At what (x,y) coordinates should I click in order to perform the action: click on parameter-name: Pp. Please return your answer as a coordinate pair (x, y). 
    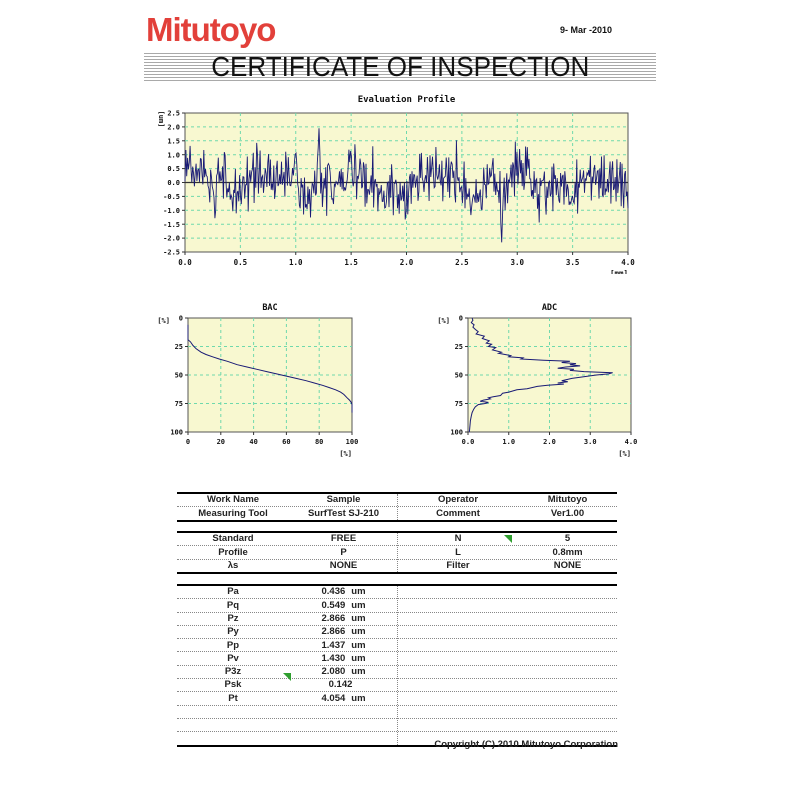
    Looking at the image, I should click on (233, 645).